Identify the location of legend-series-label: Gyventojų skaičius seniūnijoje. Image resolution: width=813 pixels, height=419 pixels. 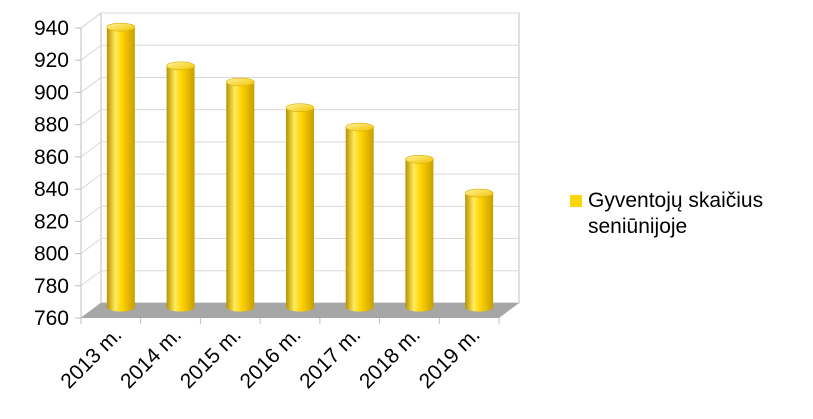
(676, 213).